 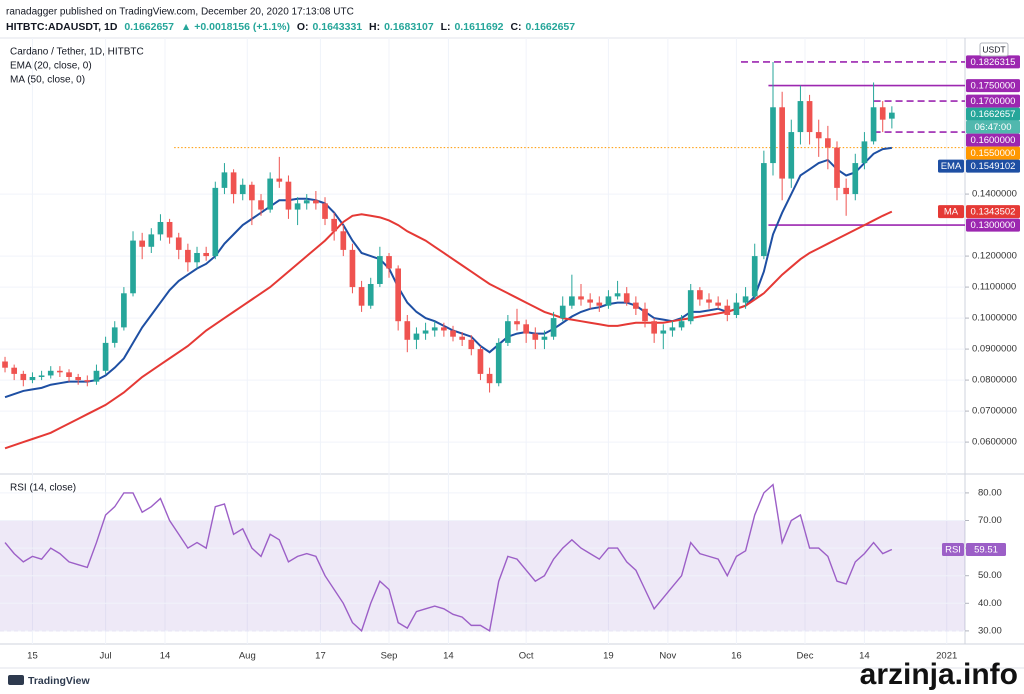 What do you see at coordinates (515, 27) in the screenshot?
I see `ohlc-label: C:` at bounding box center [515, 27].